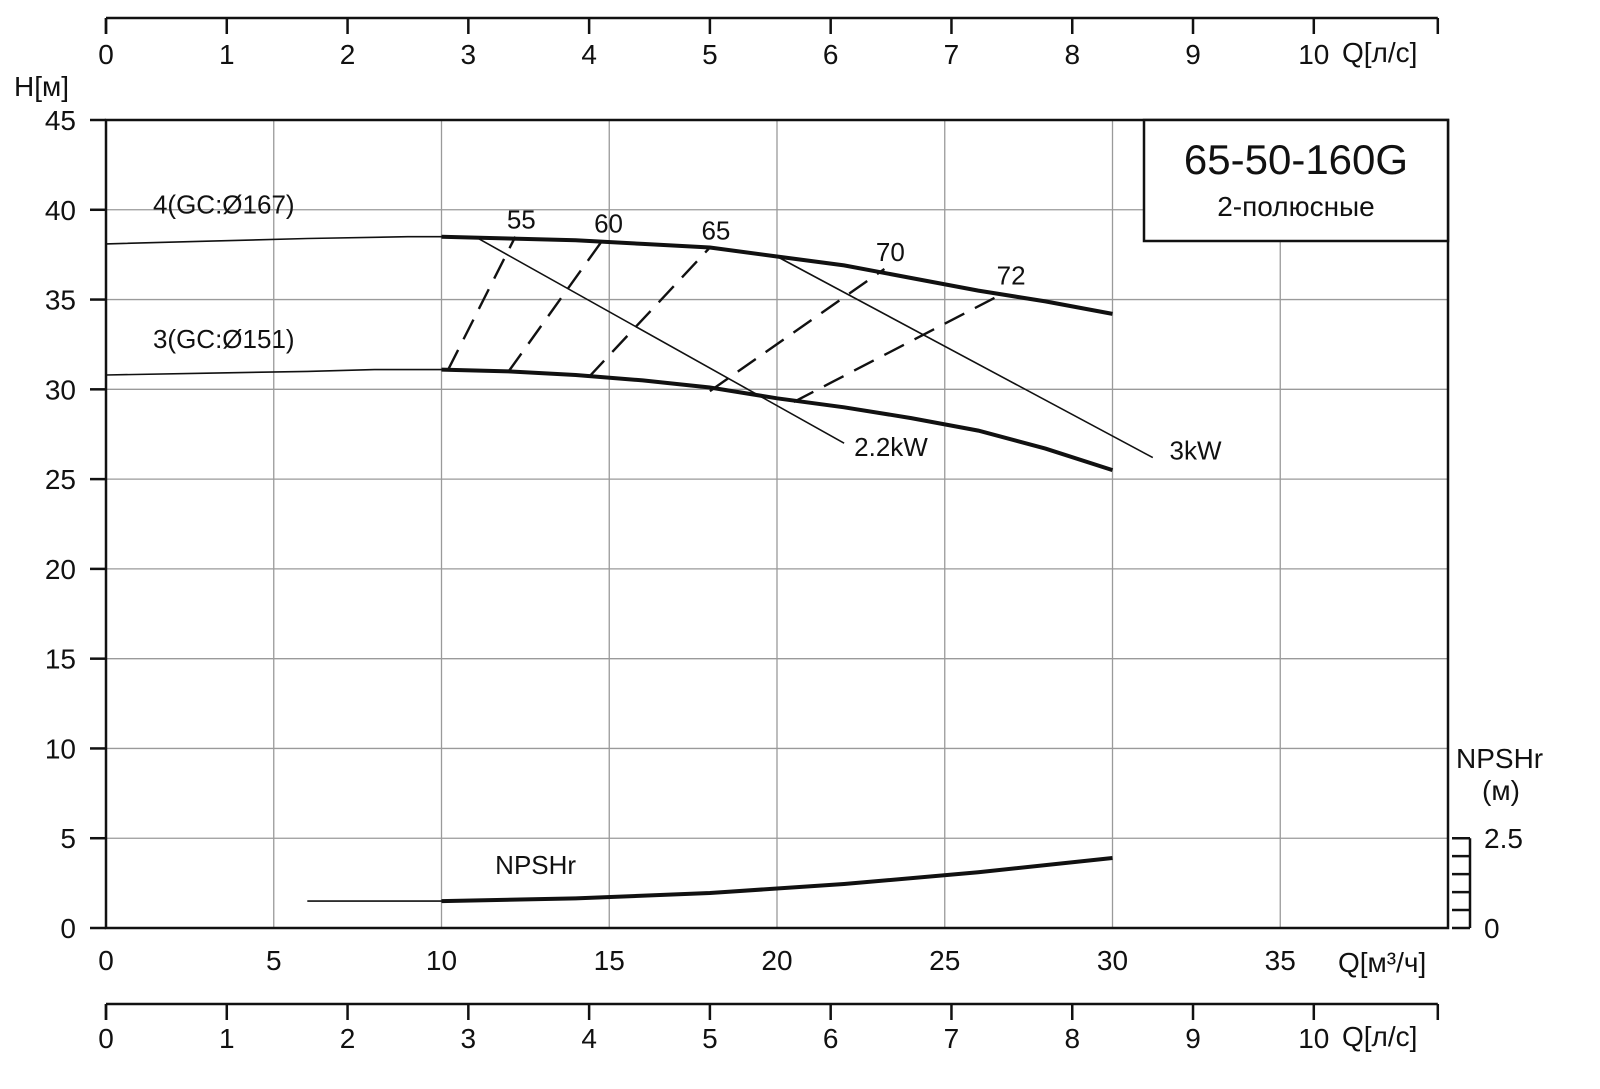 Image resolution: width=1600 pixels, height=1089 pixels. Describe the element at coordinates (41, 86) in the screenshot. I see `y-axis-label: H[м]` at that location.